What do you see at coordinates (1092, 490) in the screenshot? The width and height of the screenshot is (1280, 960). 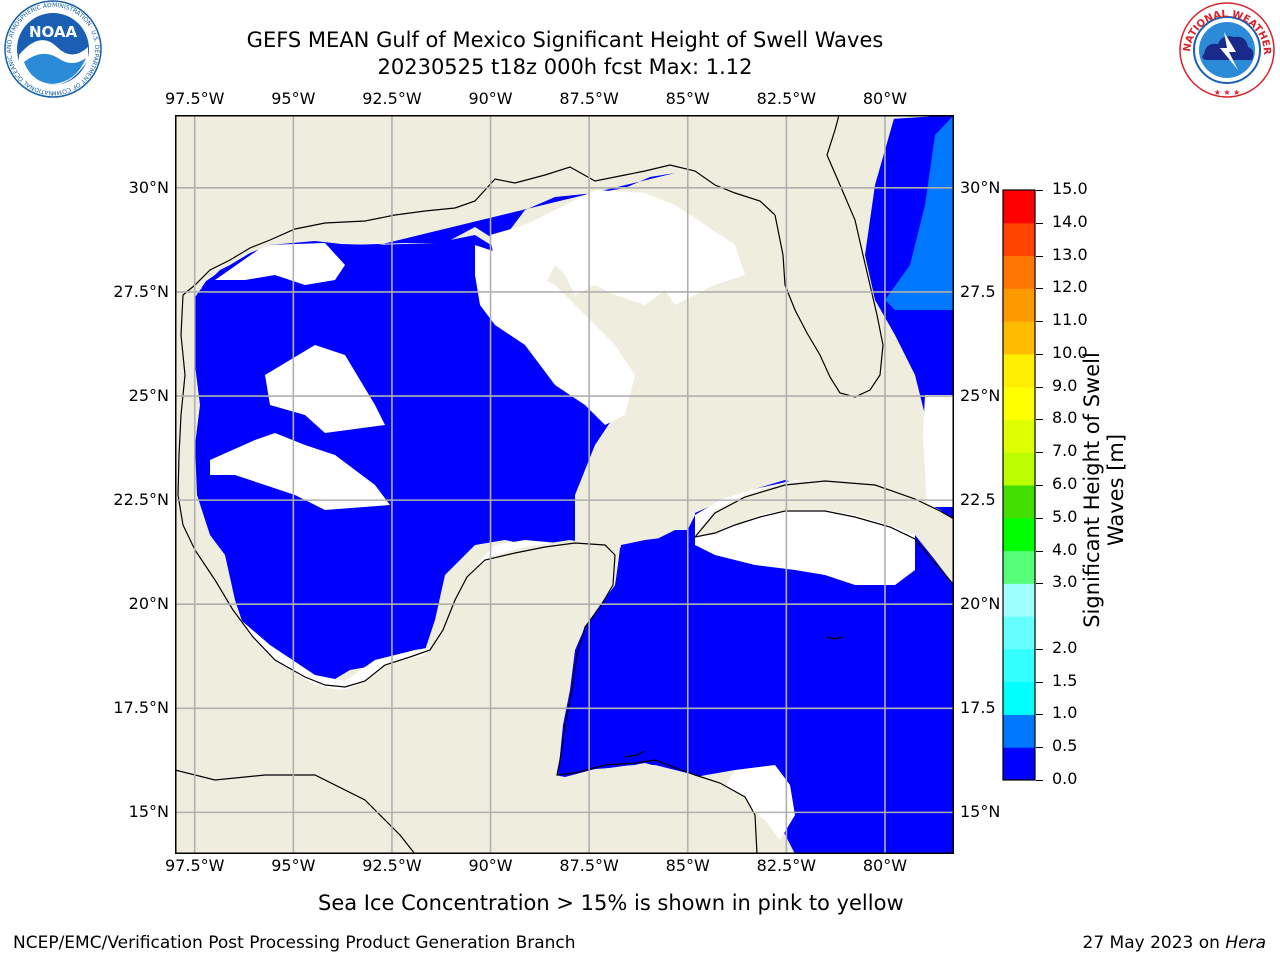 I see `colorbar-label-line1: Significant Height of Swell` at bounding box center [1092, 490].